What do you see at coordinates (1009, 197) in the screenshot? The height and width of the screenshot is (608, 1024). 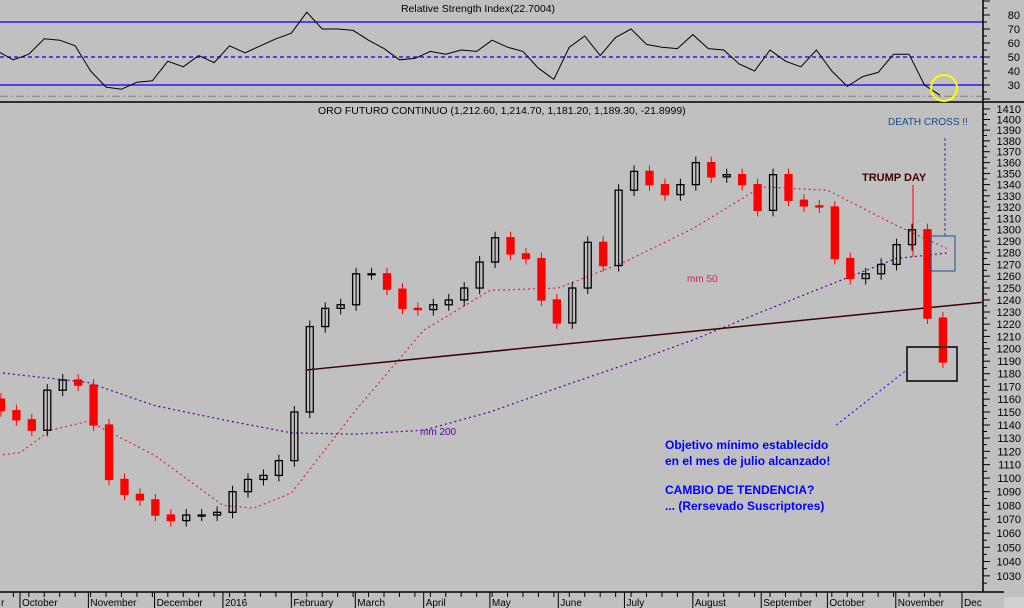 I see `price-tick-label: 1330` at bounding box center [1009, 197].